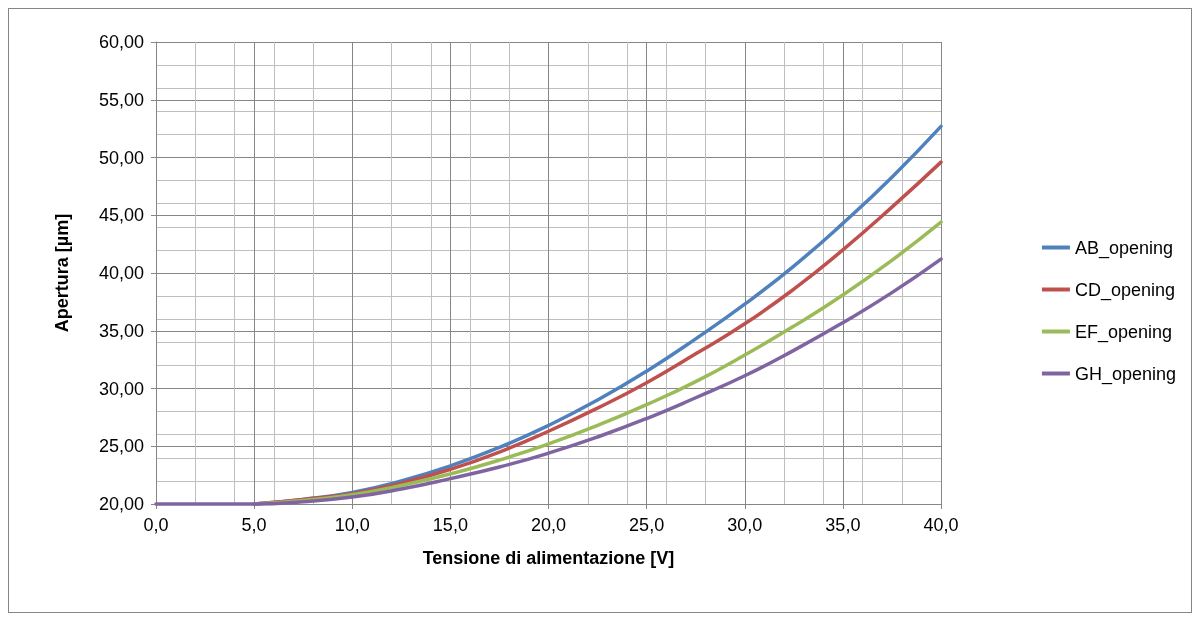  What do you see at coordinates (62, 273) in the screenshot?
I see `y-axis-title: Apertura [µm]` at bounding box center [62, 273].